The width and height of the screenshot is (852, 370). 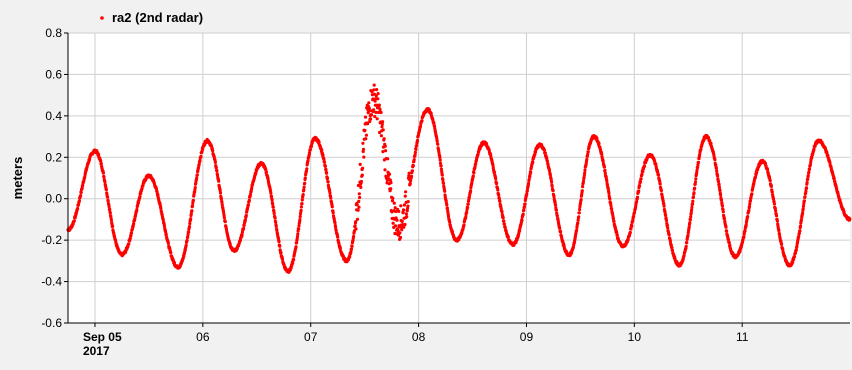 What do you see at coordinates (203, 337) in the screenshot?
I see `x-tick-label: 06` at bounding box center [203, 337].